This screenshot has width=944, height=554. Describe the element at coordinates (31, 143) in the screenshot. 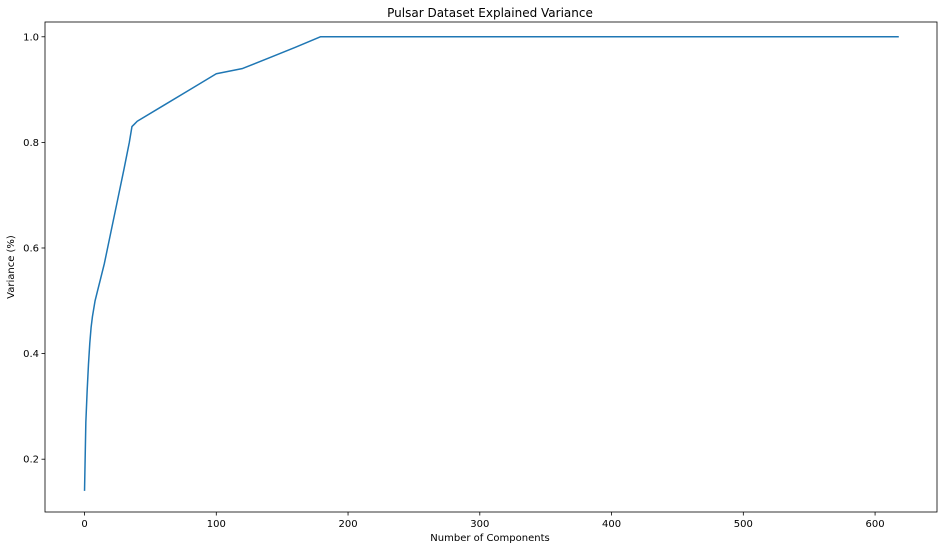

I see `y-tick-label: 0.8` at that location.